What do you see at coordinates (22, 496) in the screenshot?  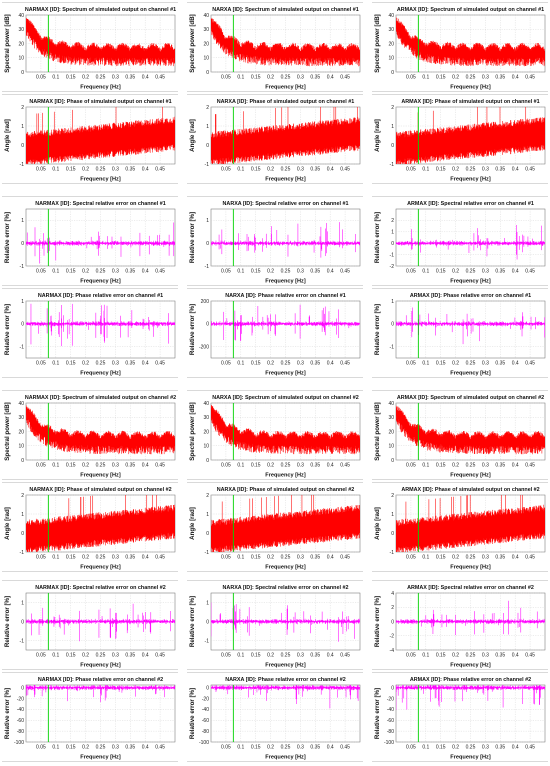 I see `y-tick-label: 2` at bounding box center [22, 496].